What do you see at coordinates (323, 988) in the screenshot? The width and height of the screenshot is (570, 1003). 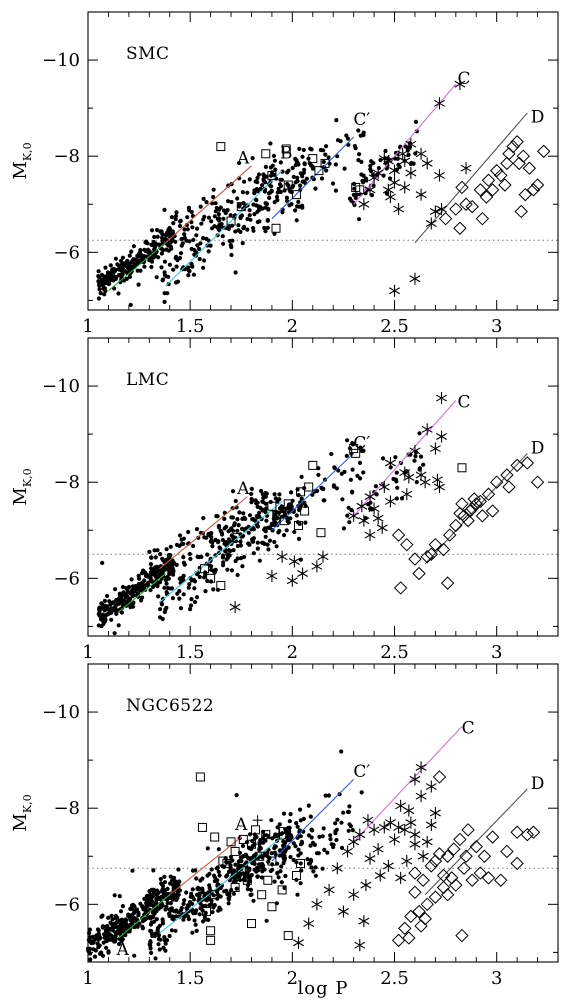 I see `x-axis-label: log P` at bounding box center [323, 988].